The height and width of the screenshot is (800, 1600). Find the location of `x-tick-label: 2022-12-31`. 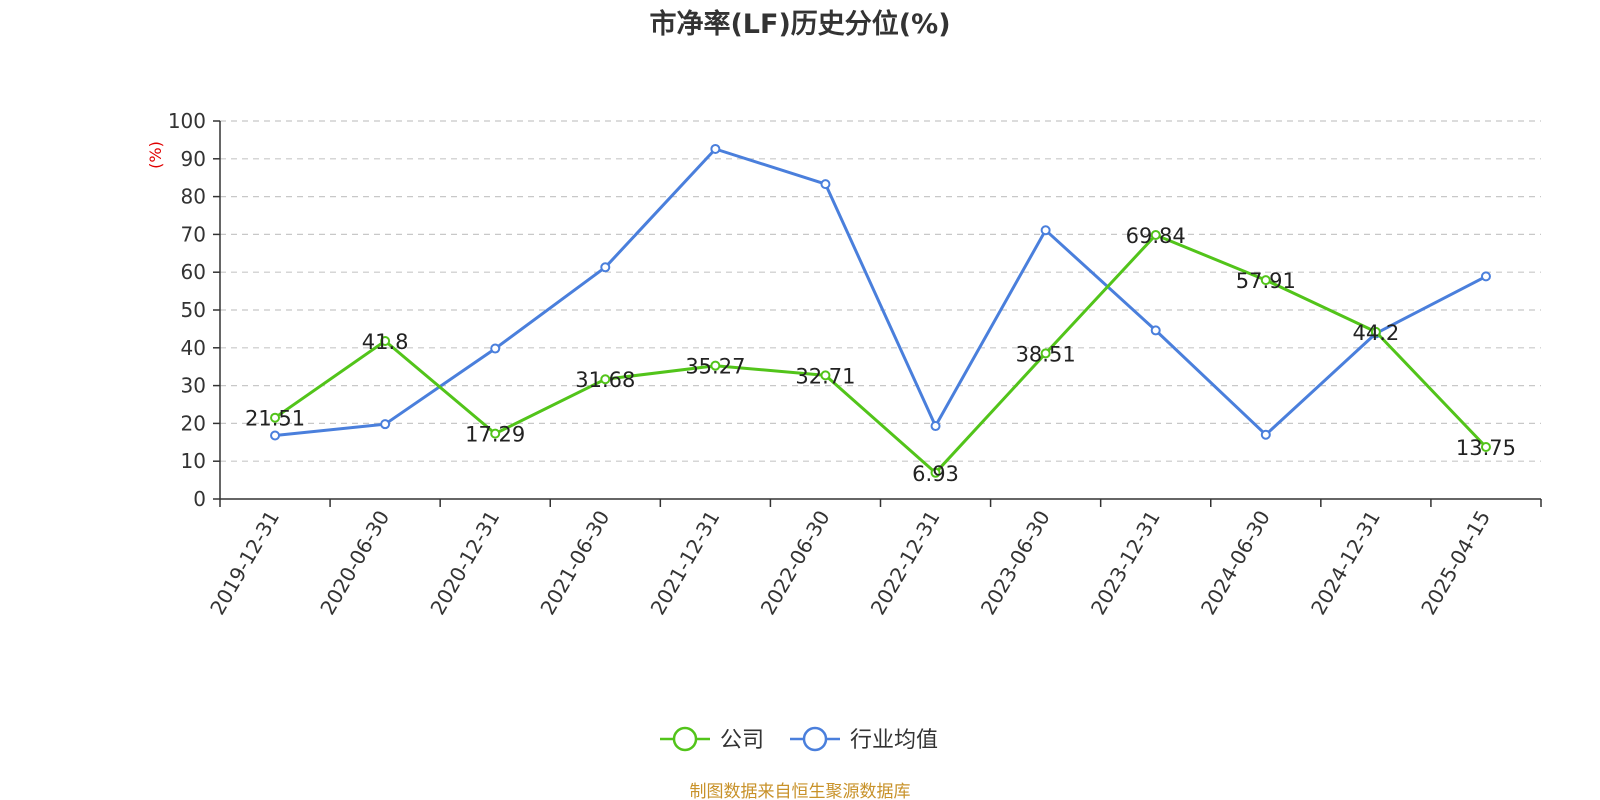

x-tick-label: 2022-12-31 is located at coordinates (905, 562).